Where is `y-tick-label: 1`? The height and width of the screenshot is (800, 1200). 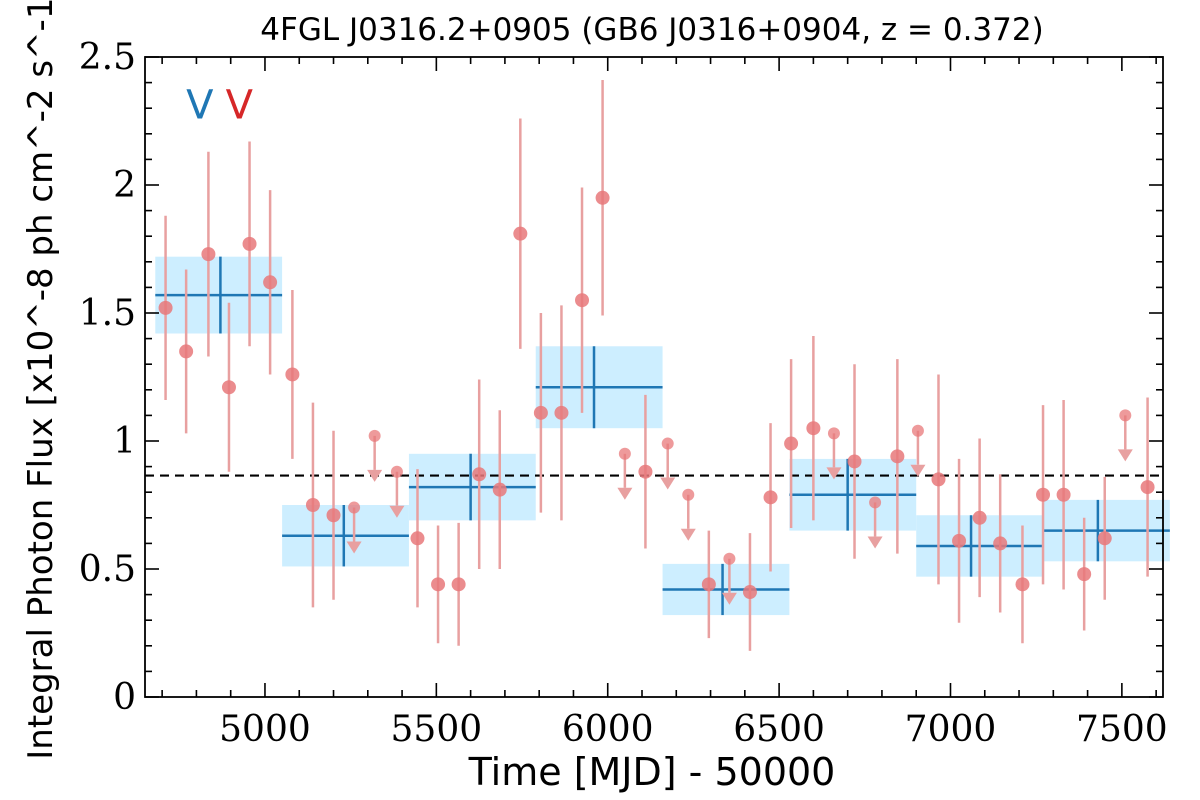 y-tick-label: 1 is located at coordinates (124, 441).